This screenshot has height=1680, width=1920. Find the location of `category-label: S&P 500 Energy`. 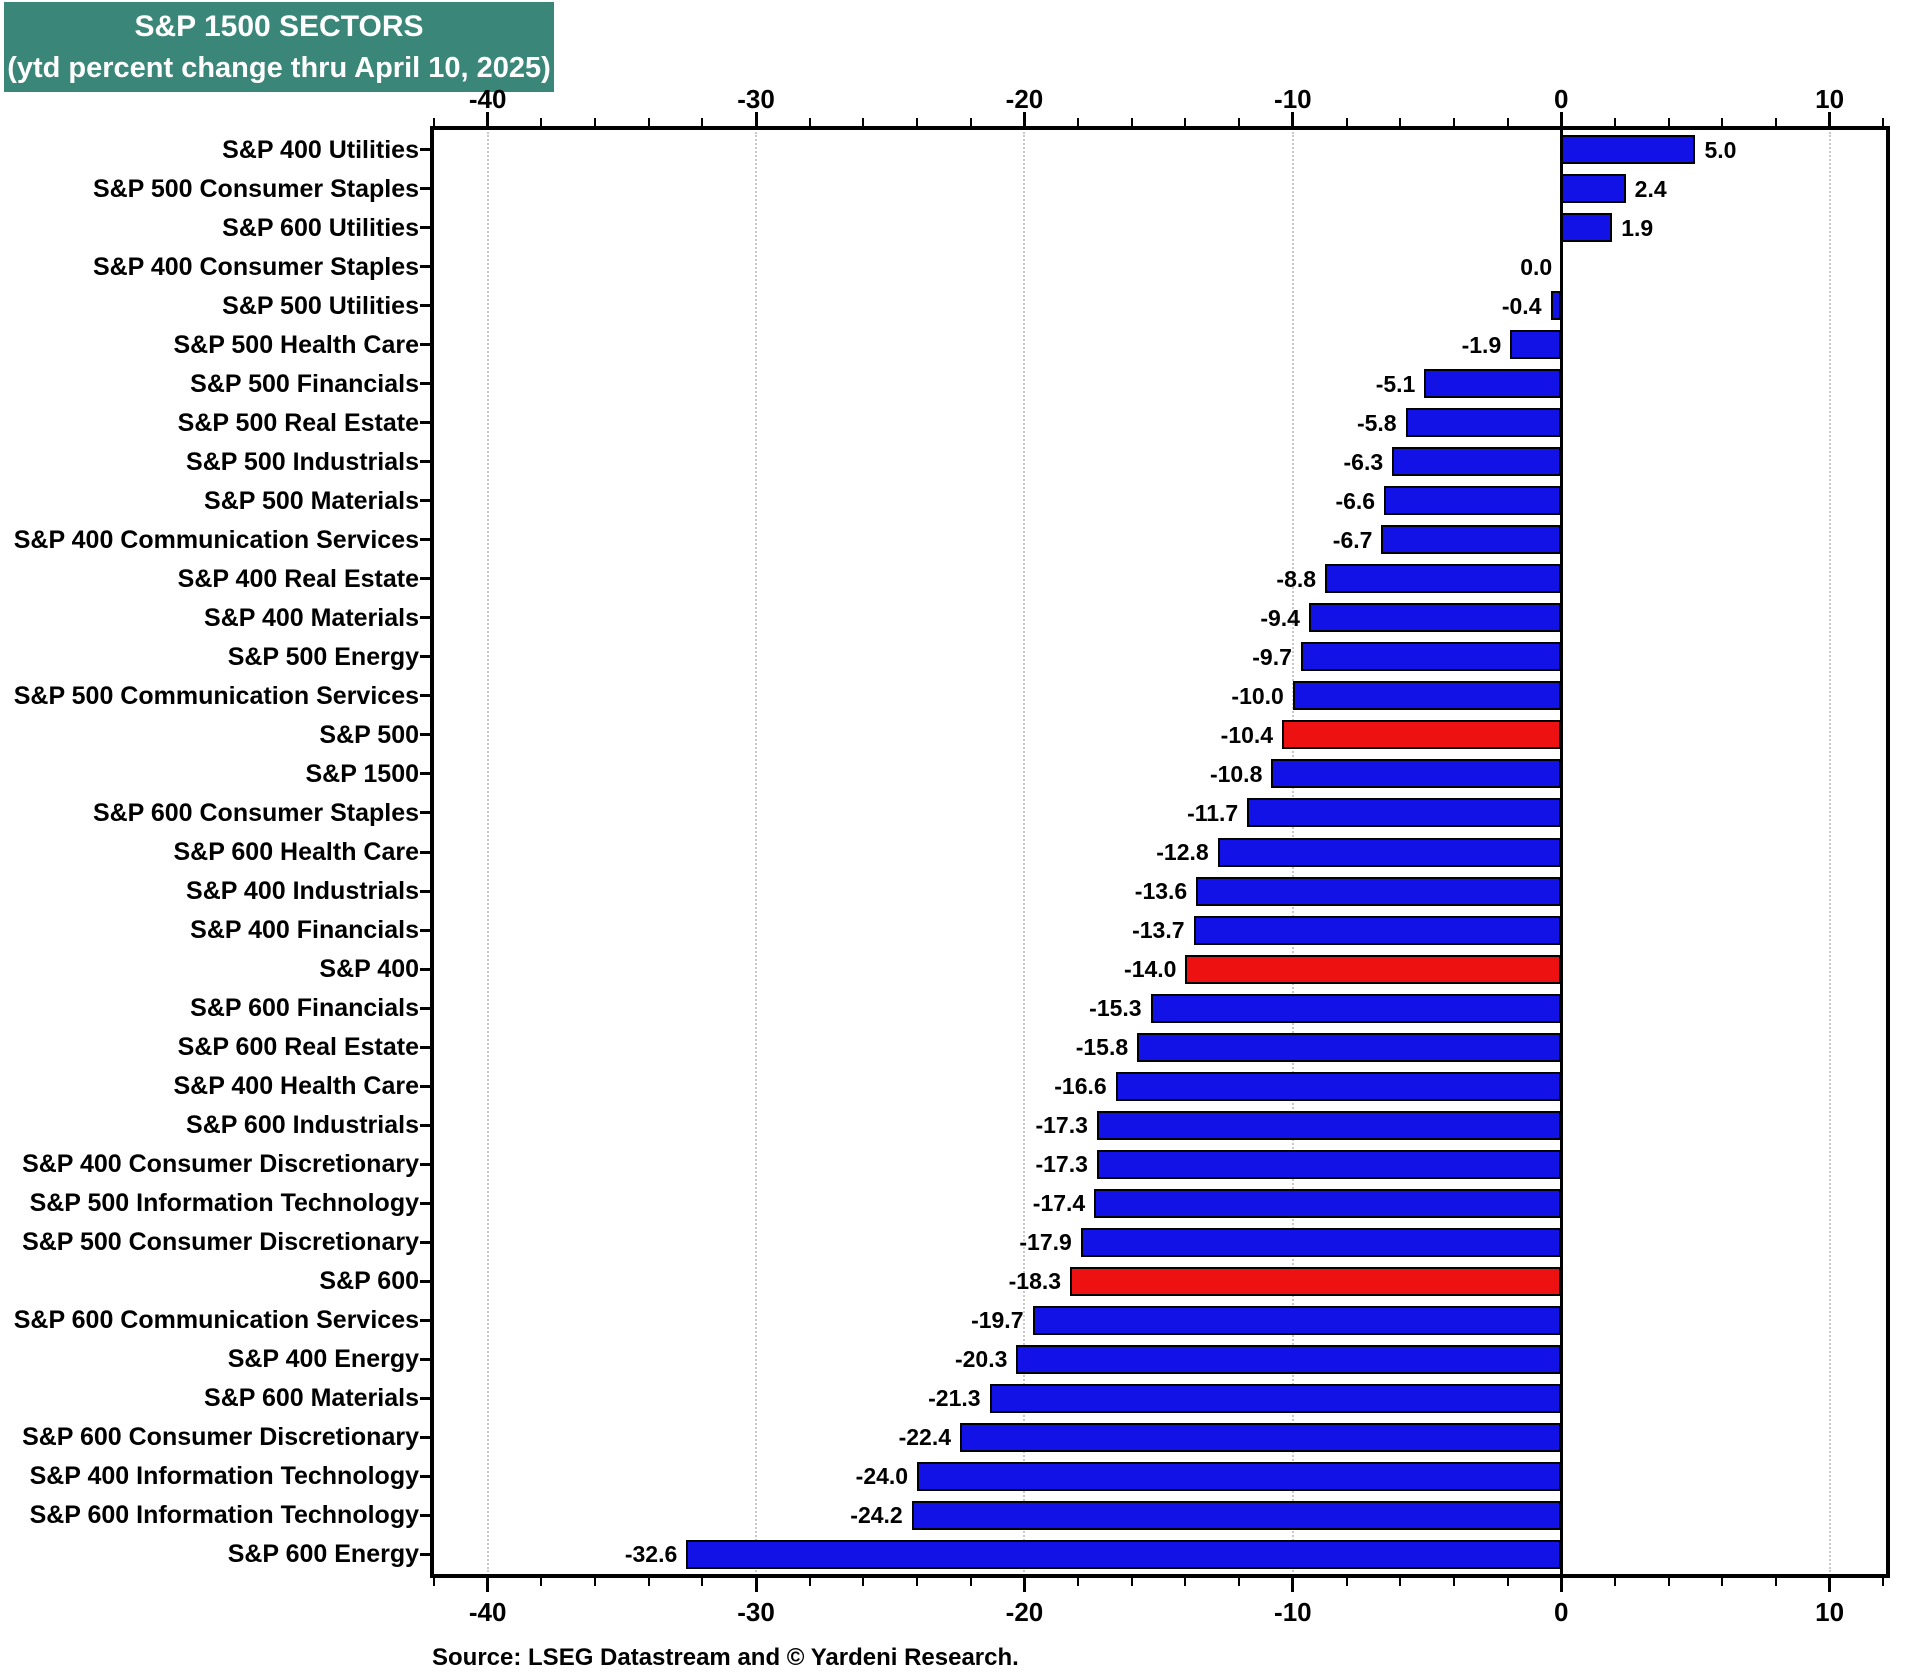

category-label: S&P 500 Energy is located at coordinates (323, 656).